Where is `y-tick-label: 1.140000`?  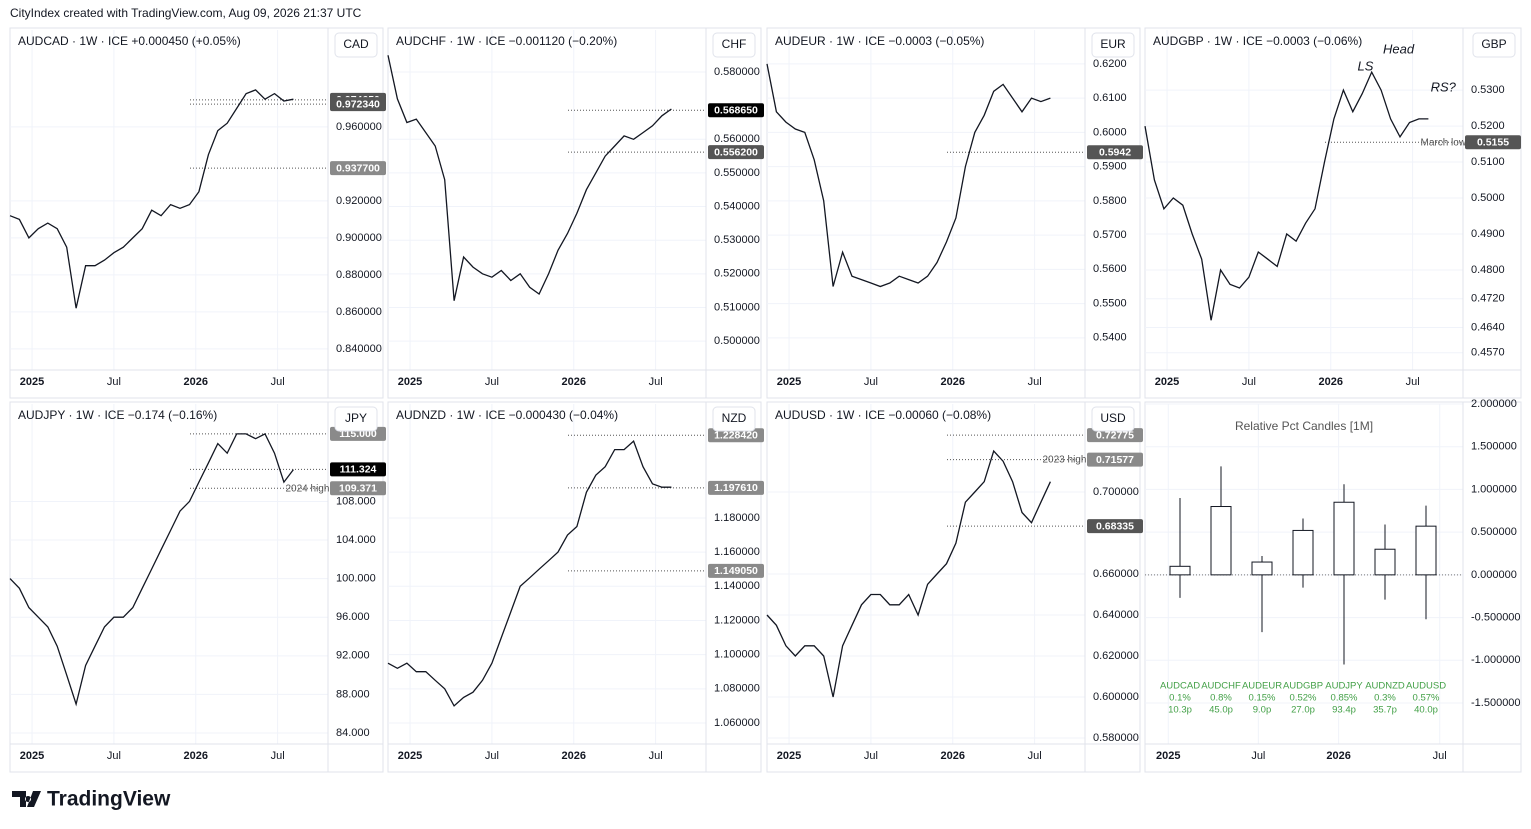 y-tick-label: 1.140000 is located at coordinates (737, 586).